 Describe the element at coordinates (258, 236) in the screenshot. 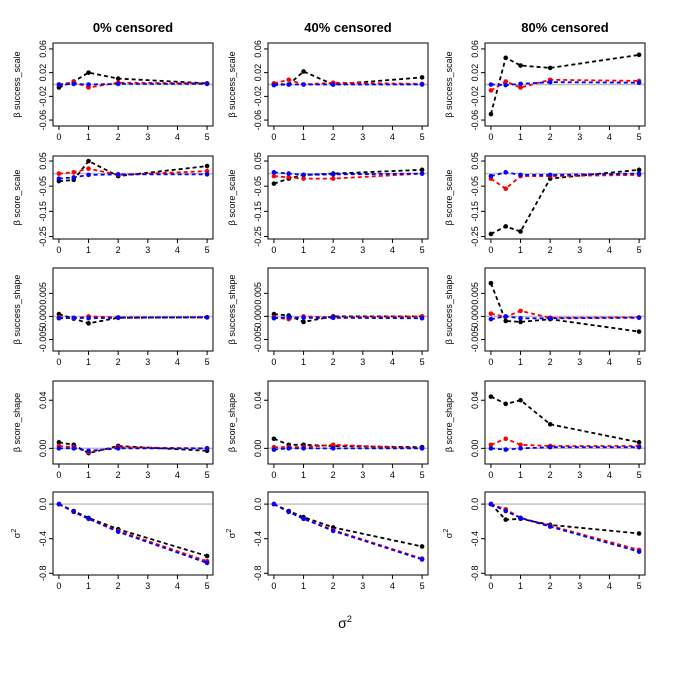

I see `y-tick-label: -0.25` at that location.